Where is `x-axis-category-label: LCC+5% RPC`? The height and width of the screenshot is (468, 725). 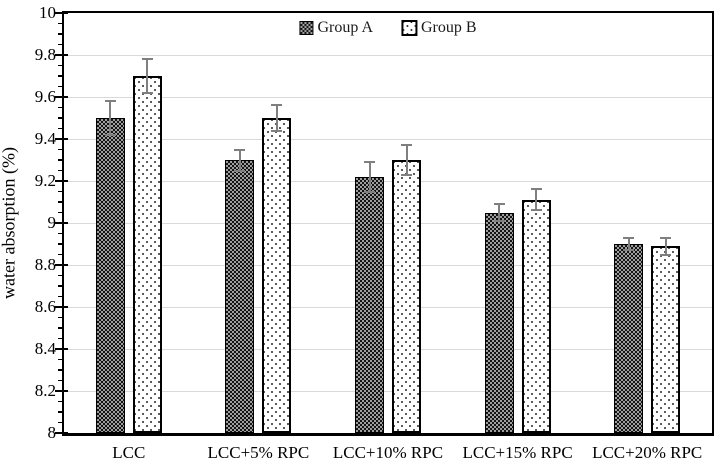 x-axis-category-label: LCC+5% RPC is located at coordinates (258, 452).